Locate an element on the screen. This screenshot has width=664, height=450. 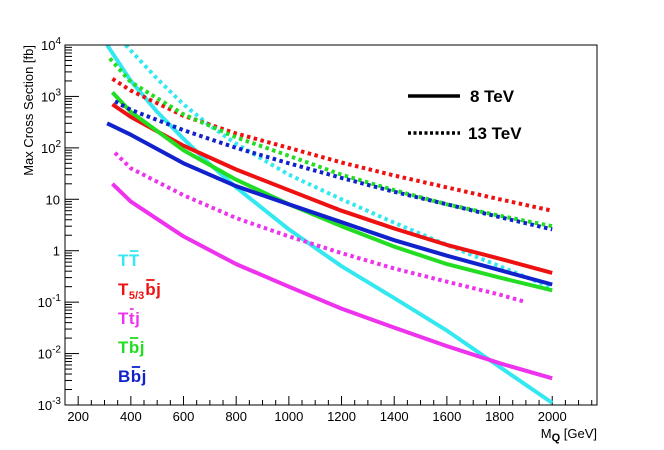
process-label-part: 5/3 is located at coordinates (136, 296).